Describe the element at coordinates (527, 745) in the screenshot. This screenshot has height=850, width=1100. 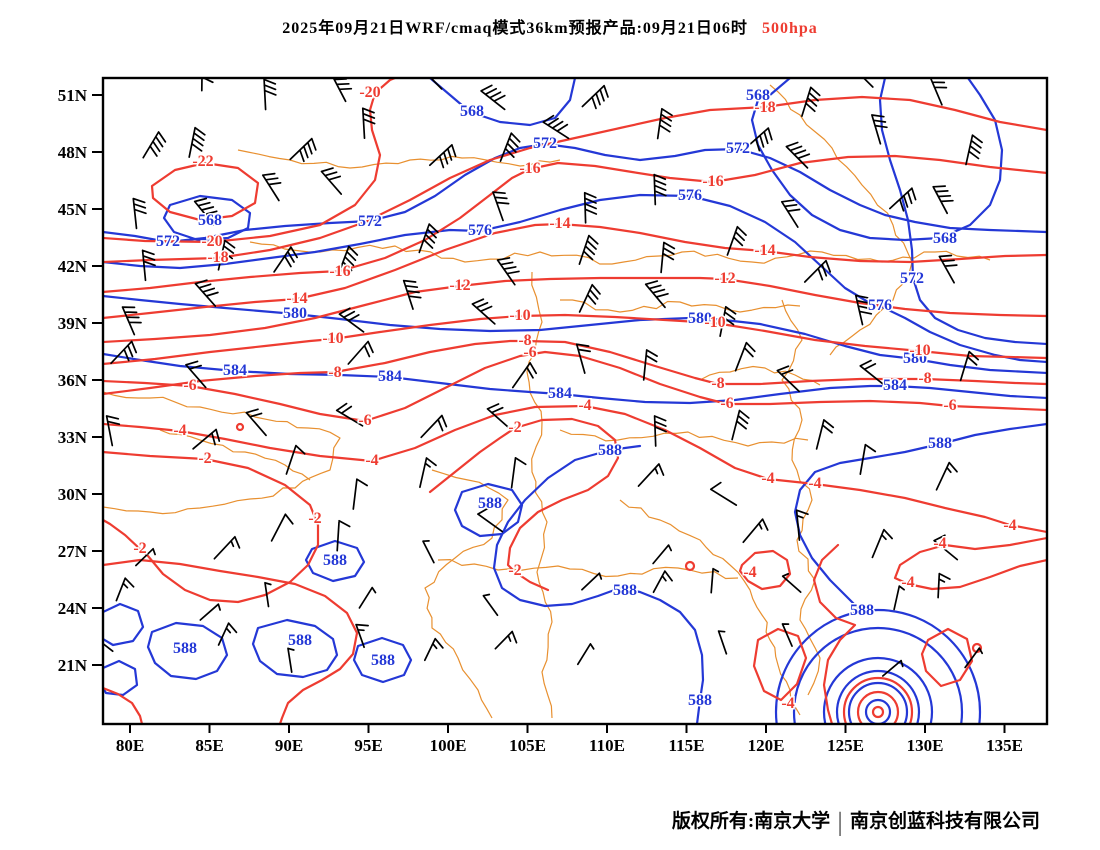
I see `svg-text: 105E` at that location.